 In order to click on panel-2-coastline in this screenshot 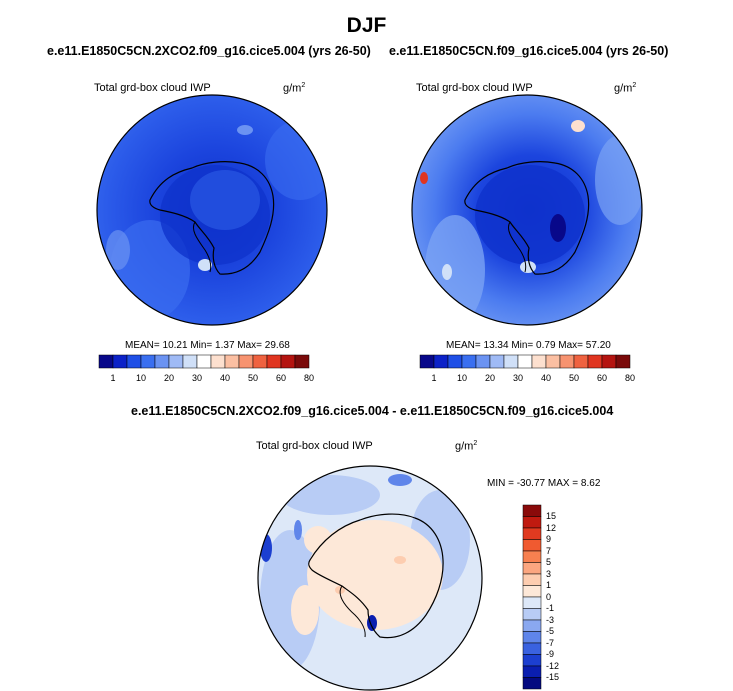, I will do `click(527, 218)`.